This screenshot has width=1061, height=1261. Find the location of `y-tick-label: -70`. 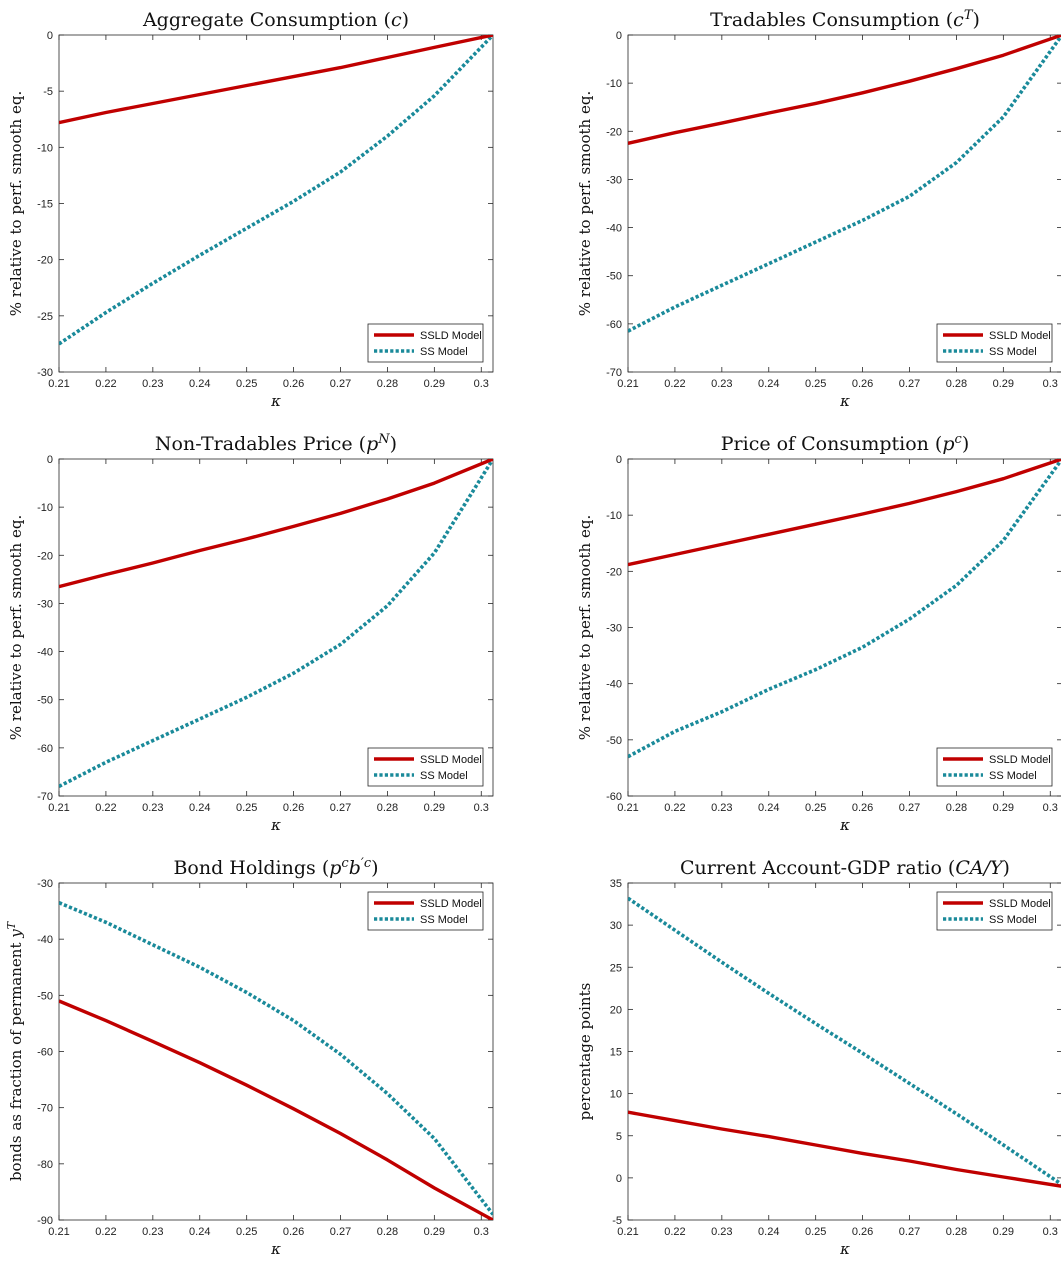

y-tick-label: -70 is located at coordinates (45, 1109).